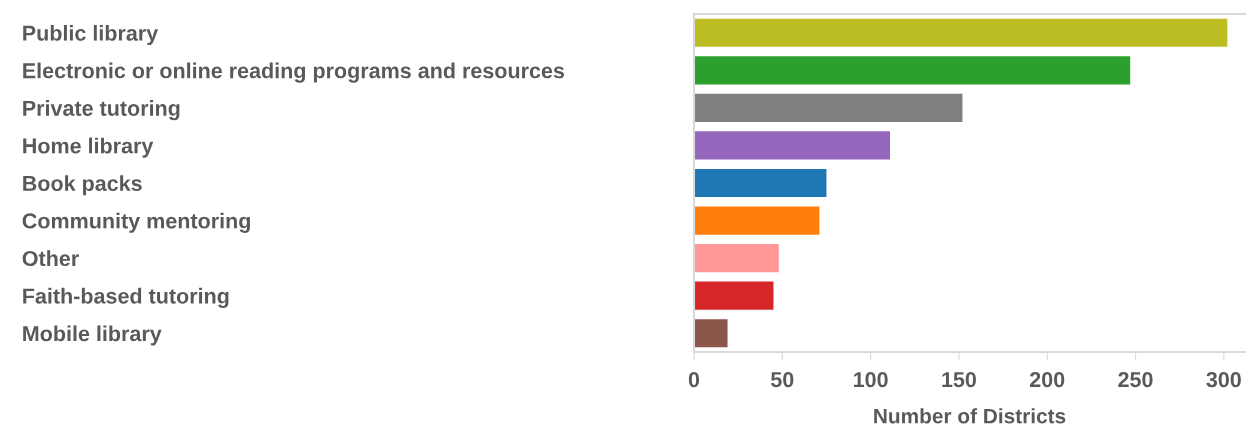 The width and height of the screenshot is (1248, 440). I want to click on y-tick-label: Electronic or online reading programs and resources, so click(294, 72).